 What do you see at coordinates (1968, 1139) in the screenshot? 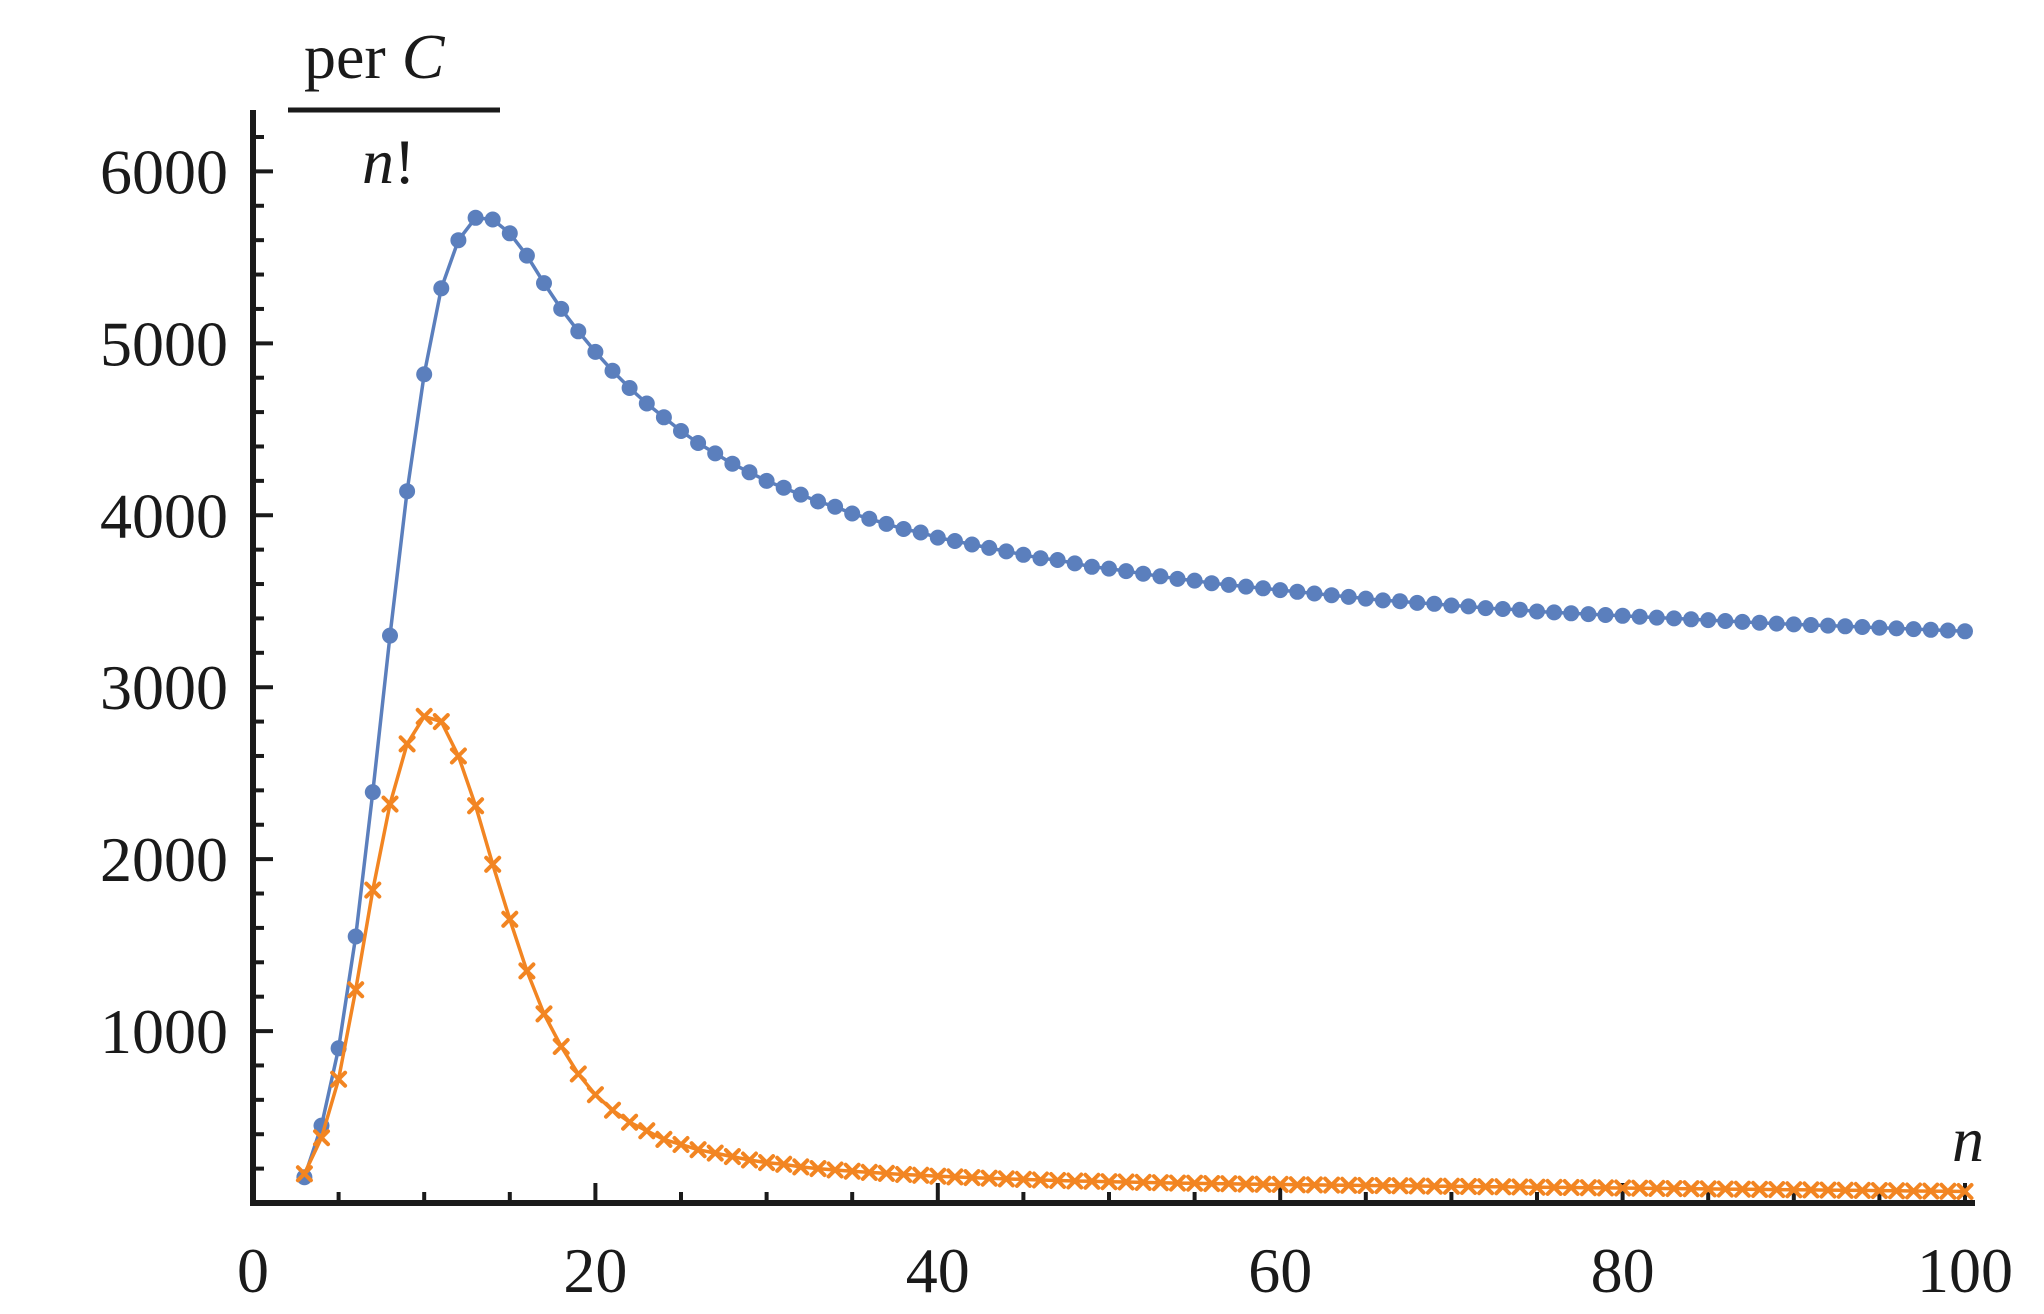
I see `x-axis-label: n` at bounding box center [1968, 1139].